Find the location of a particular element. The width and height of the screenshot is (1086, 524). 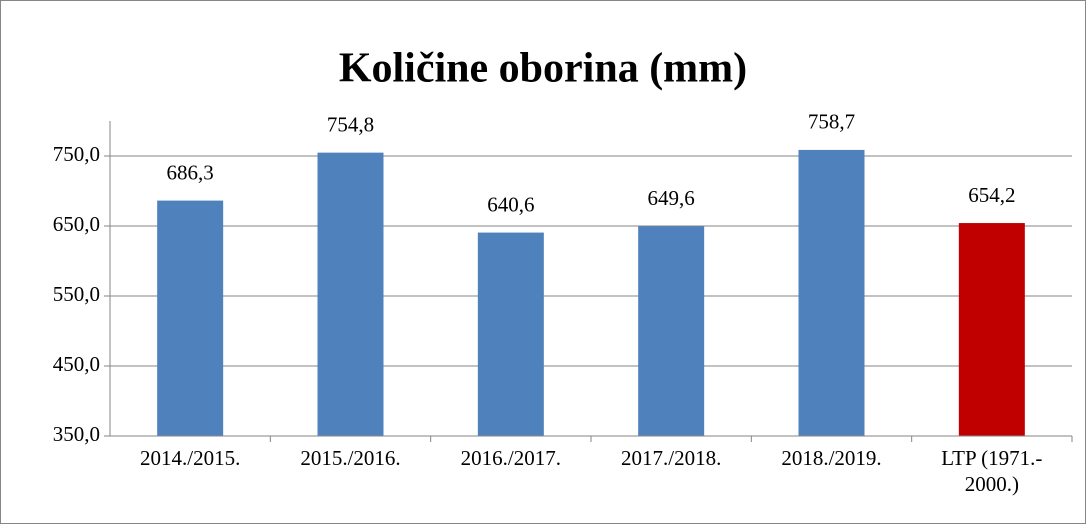

x-tick-label: 2016./2017. is located at coordinates (511, 458).